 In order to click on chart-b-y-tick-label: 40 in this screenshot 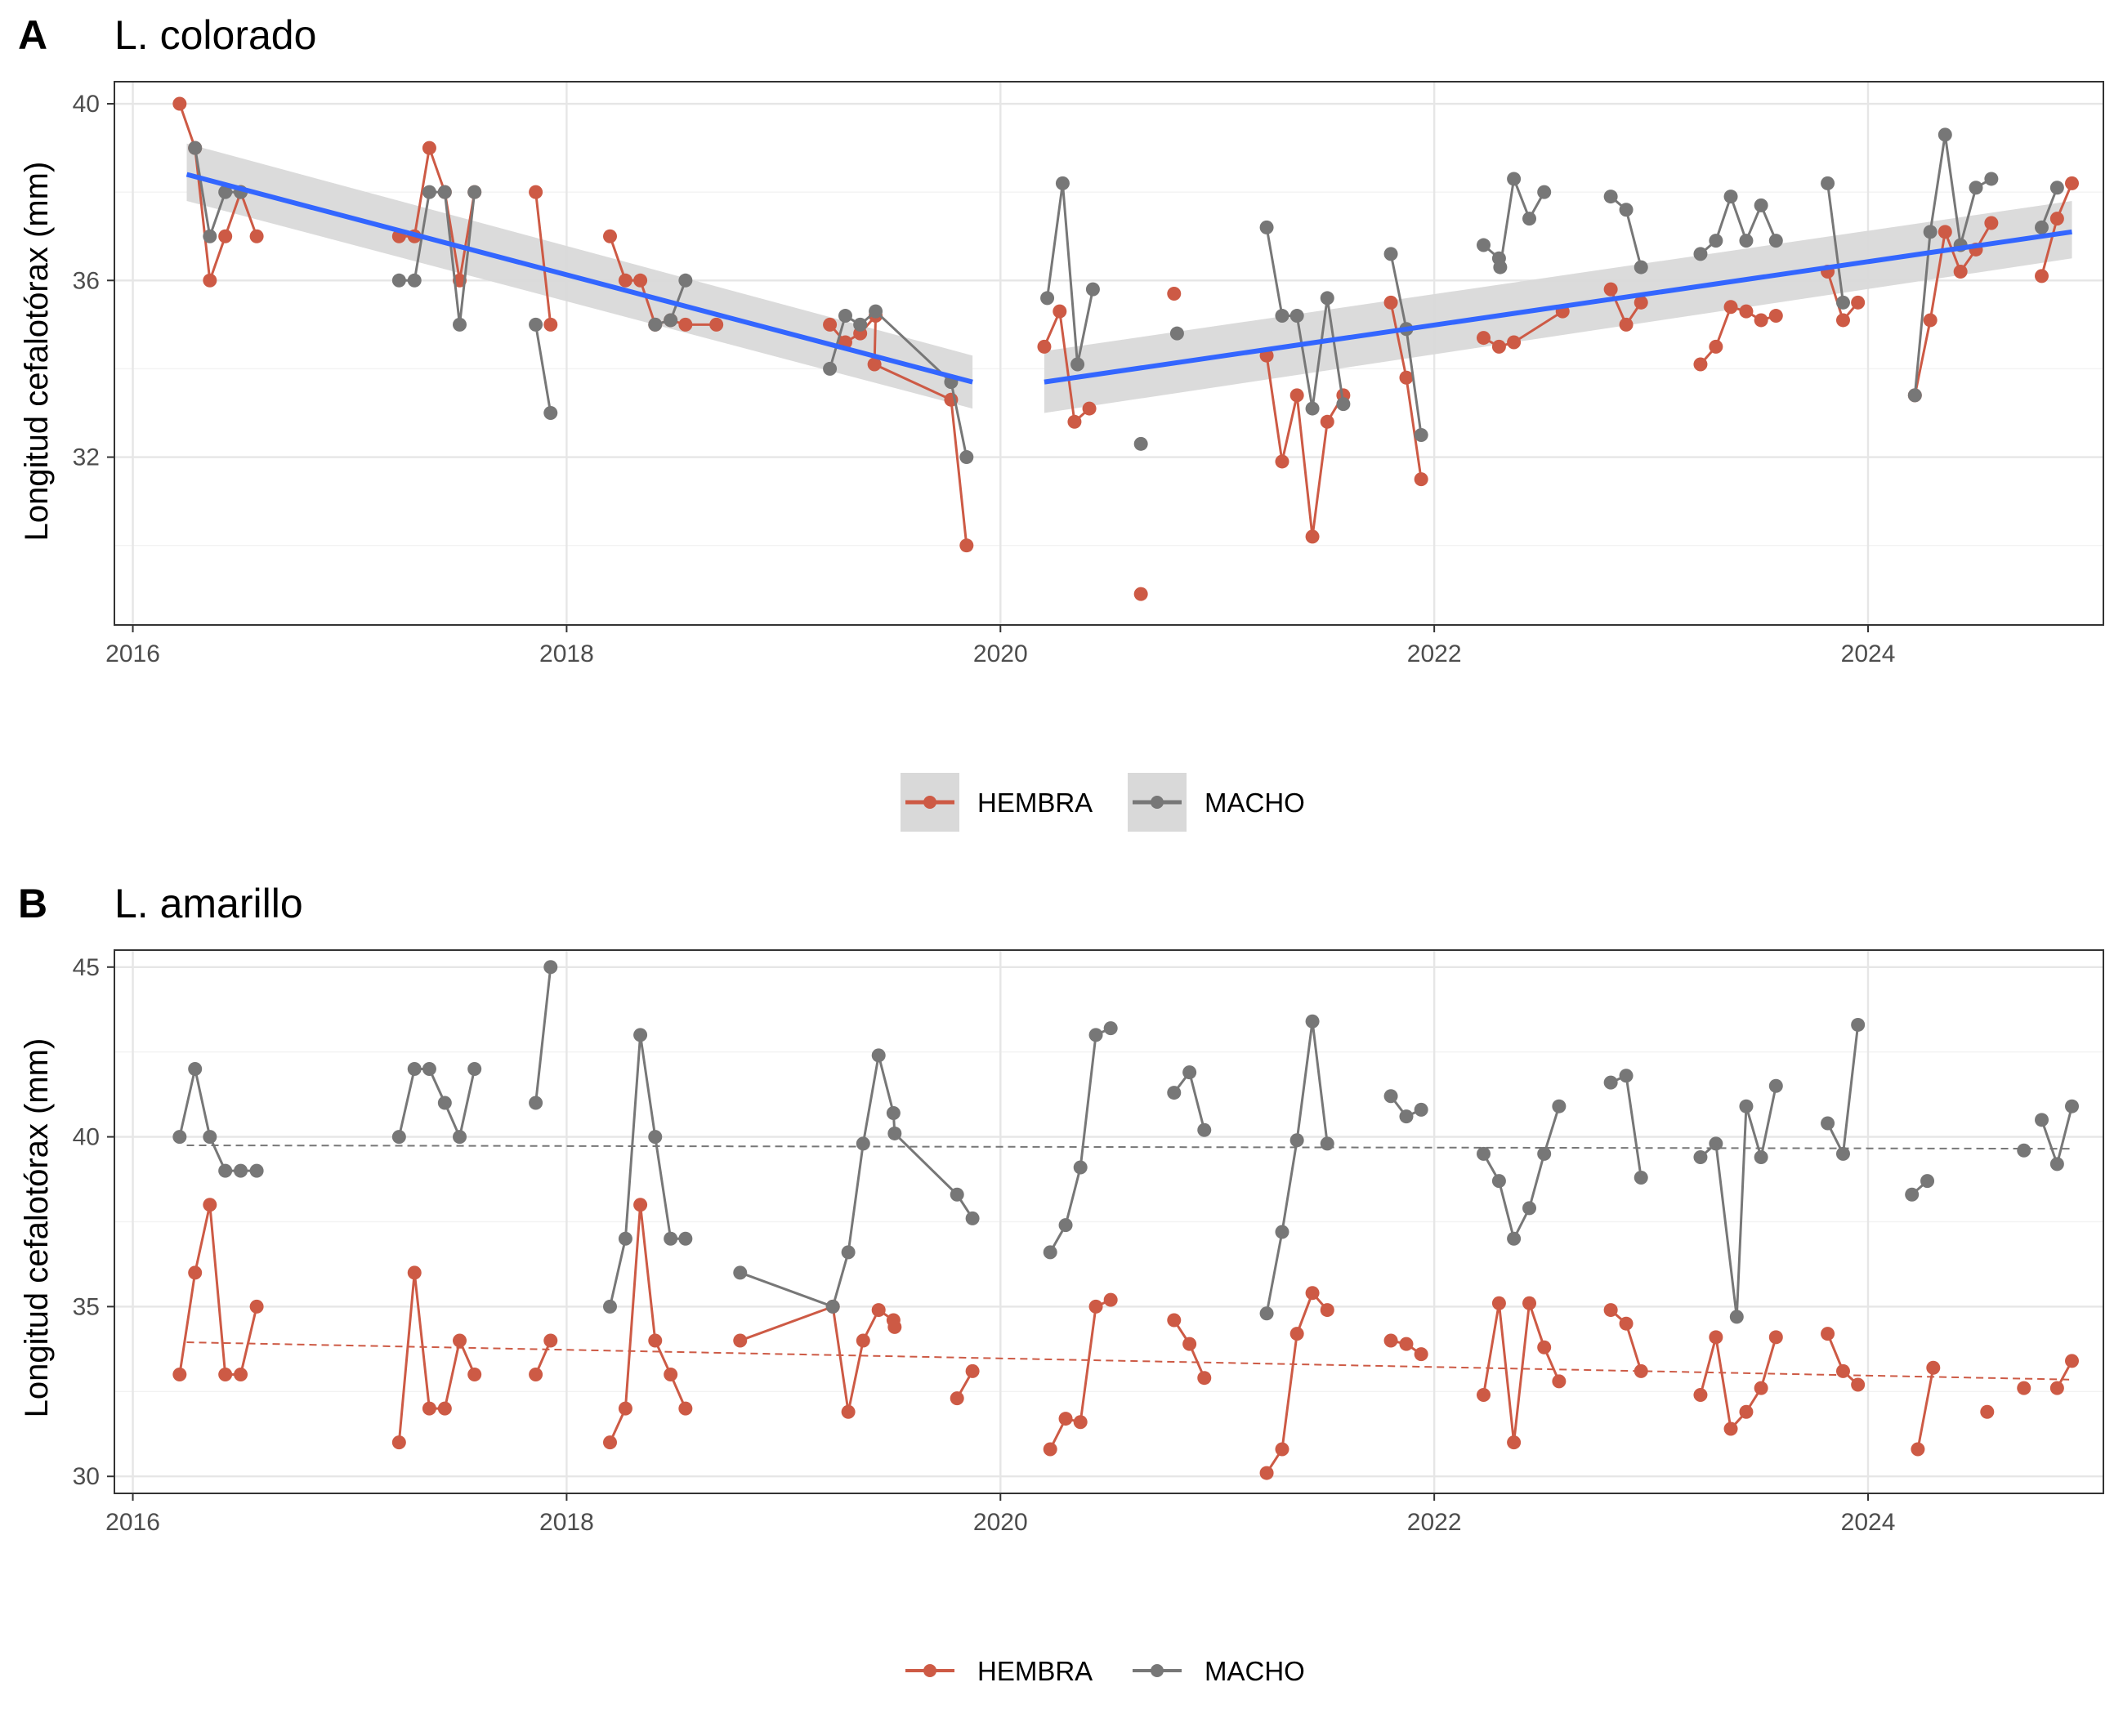, I will do `click(87, 1137)`.